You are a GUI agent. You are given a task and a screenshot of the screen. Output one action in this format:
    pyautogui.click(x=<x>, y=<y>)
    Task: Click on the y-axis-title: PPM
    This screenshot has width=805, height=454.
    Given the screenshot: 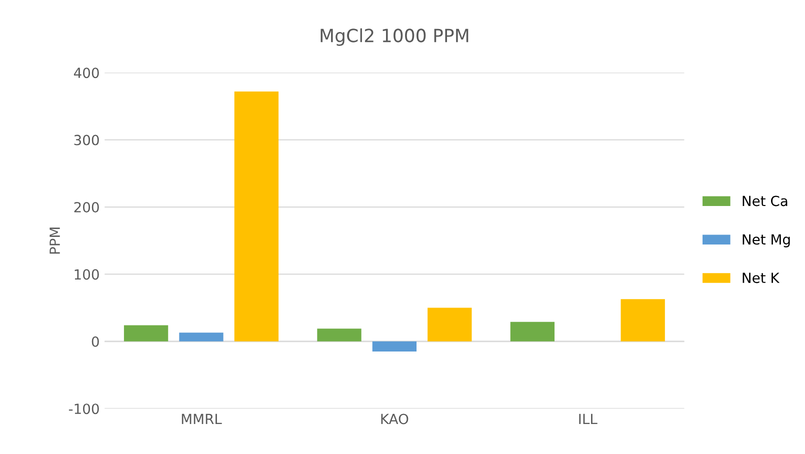 What is the action you would take?
    pyautogui.click(x=55, y=241)
    